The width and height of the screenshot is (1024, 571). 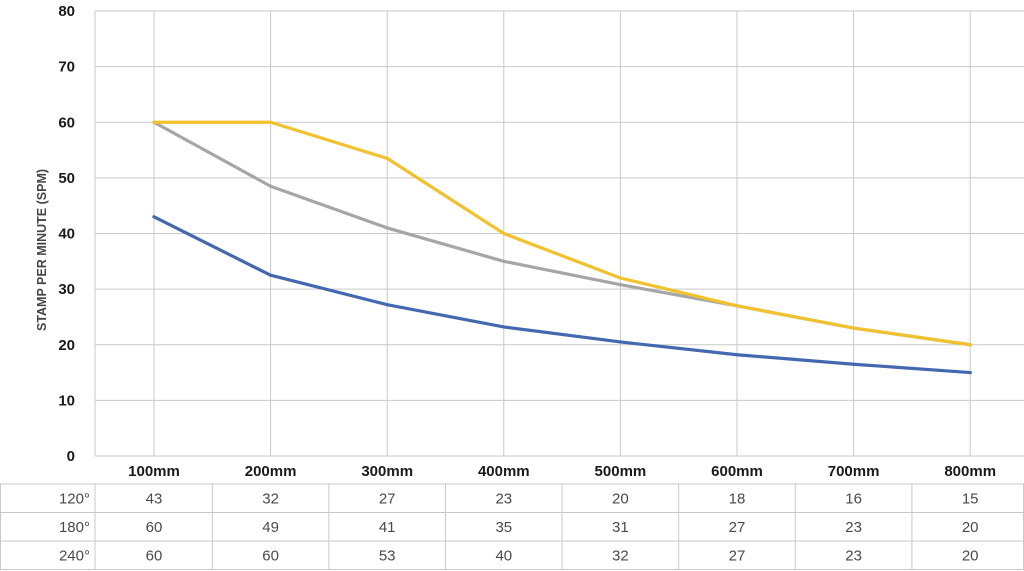 What do you see at coordinates (387, 555) in the screenshot?
I see `table-cell: 53` at bounding box center [387, 555].